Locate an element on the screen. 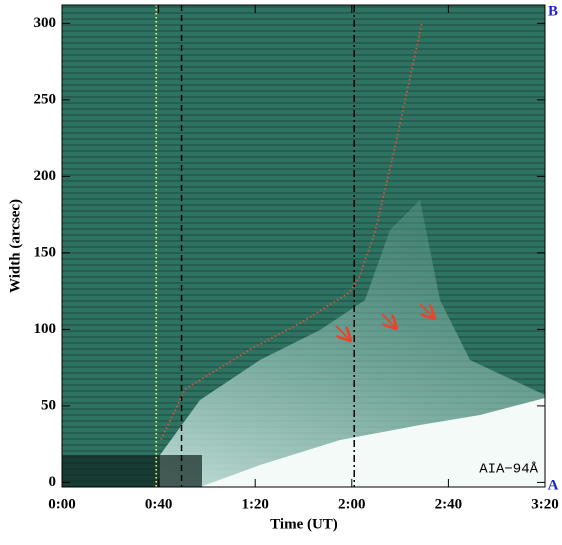 This screenshot has width=562, height=545. endpoint-label: A is located at coordinates (553, 485).